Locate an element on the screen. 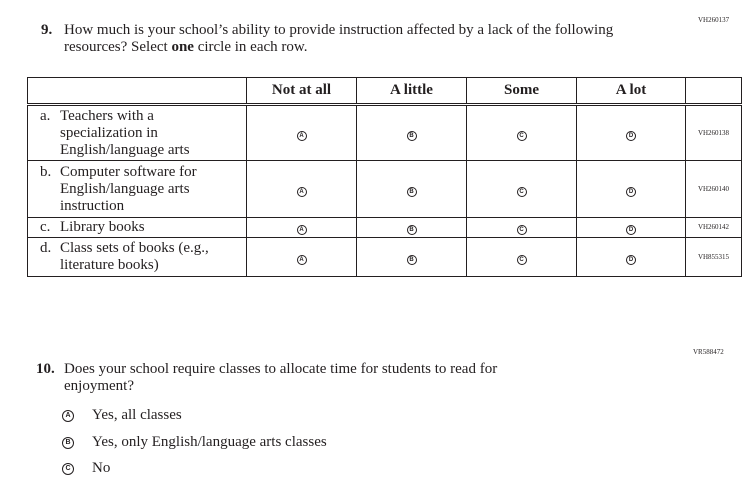 The width and height of the screenshot is (749, 493). grid-row: c. Library books A B C D VH260142 is located at coordinates (384, 227).